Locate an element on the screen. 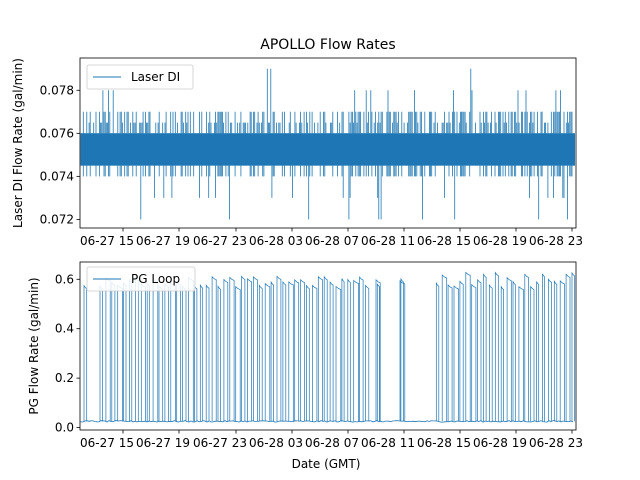 Image resolution: width=640 pixels, height=480 pixels. laser-di-xtick-label: 06-27 23 is located at coordinates (220, 241).